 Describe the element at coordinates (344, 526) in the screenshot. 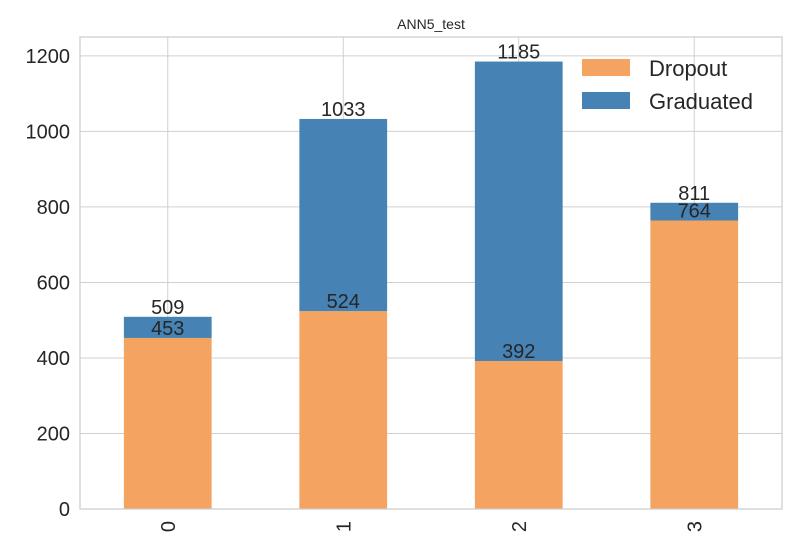

I see `x-tick-label: 1` at that location.